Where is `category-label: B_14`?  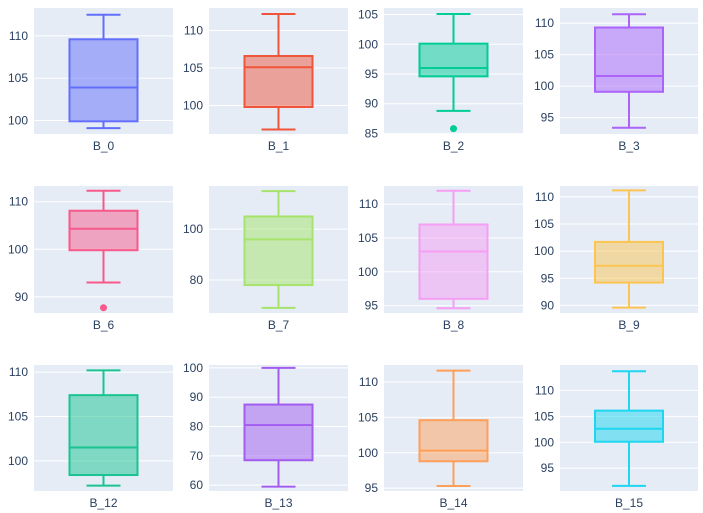
category-label: B_14 is located at coordinates (453, 503).